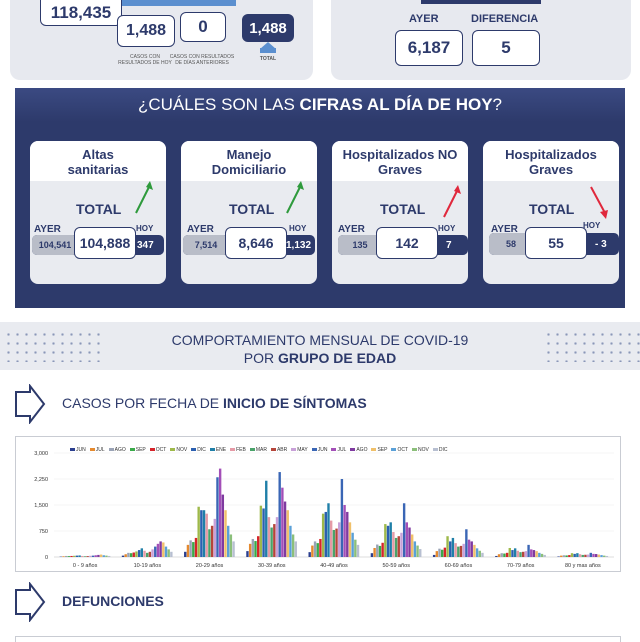 This screenshot has height=642, width=640. Describe the element at coordinates (177, 3) in the screenshot. I see `top-left-blue-strip` at that location.